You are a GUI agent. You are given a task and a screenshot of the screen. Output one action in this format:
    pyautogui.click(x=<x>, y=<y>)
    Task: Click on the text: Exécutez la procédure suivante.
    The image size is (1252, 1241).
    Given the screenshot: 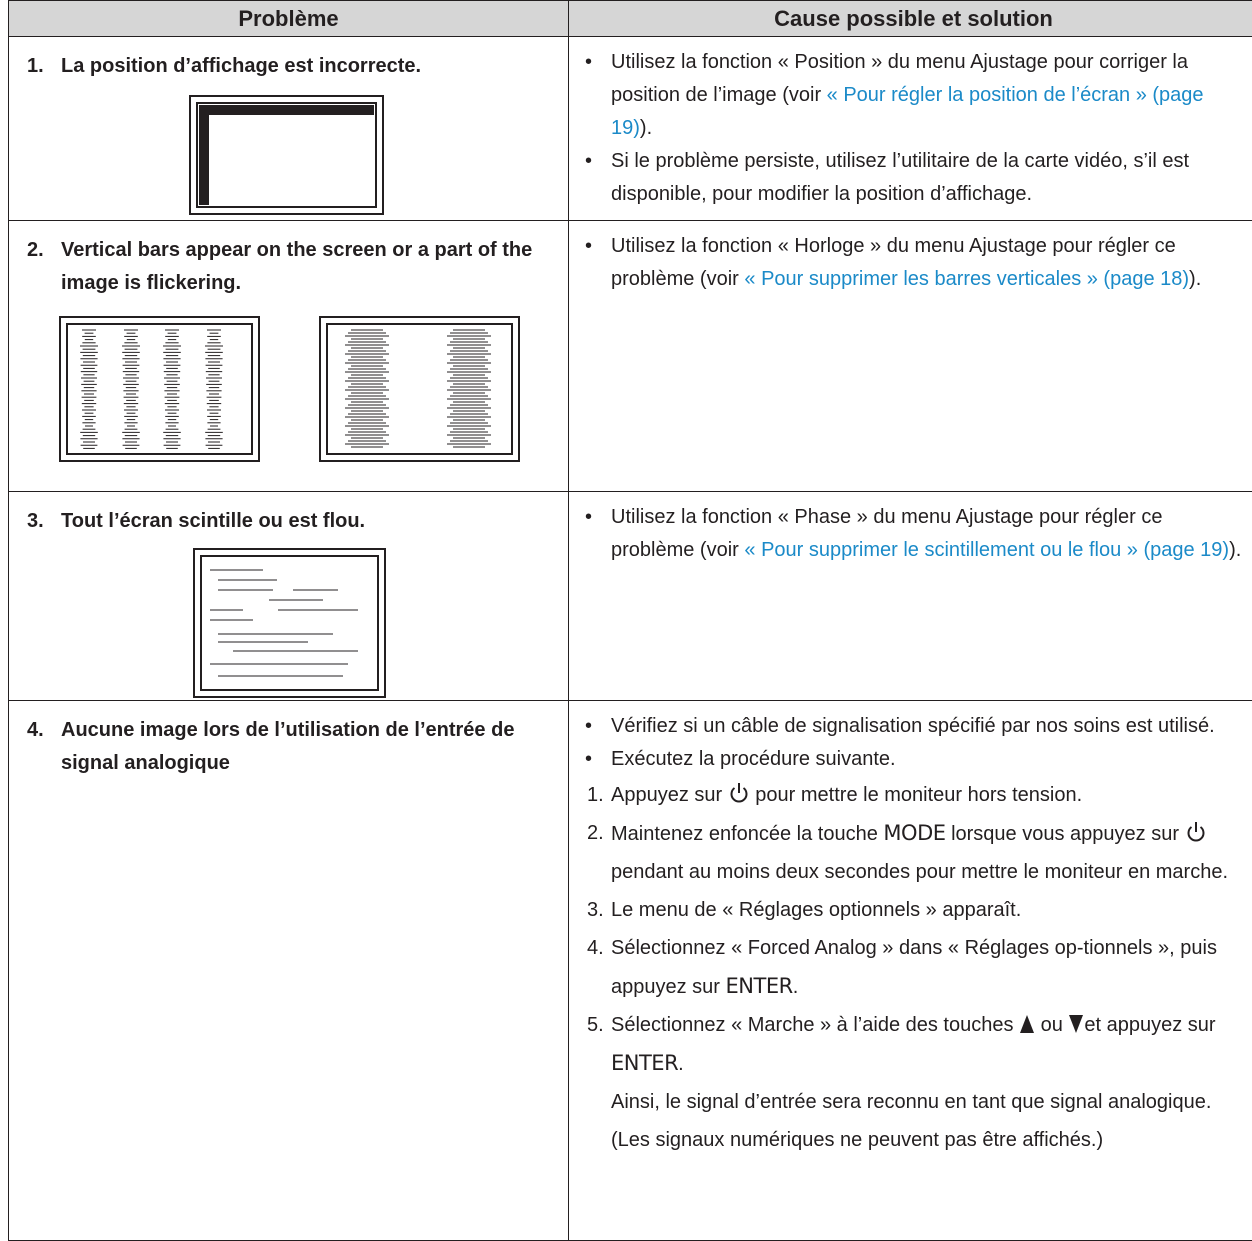 What is the action you would take?
    pyautogui.click(x=753, y=759)
    